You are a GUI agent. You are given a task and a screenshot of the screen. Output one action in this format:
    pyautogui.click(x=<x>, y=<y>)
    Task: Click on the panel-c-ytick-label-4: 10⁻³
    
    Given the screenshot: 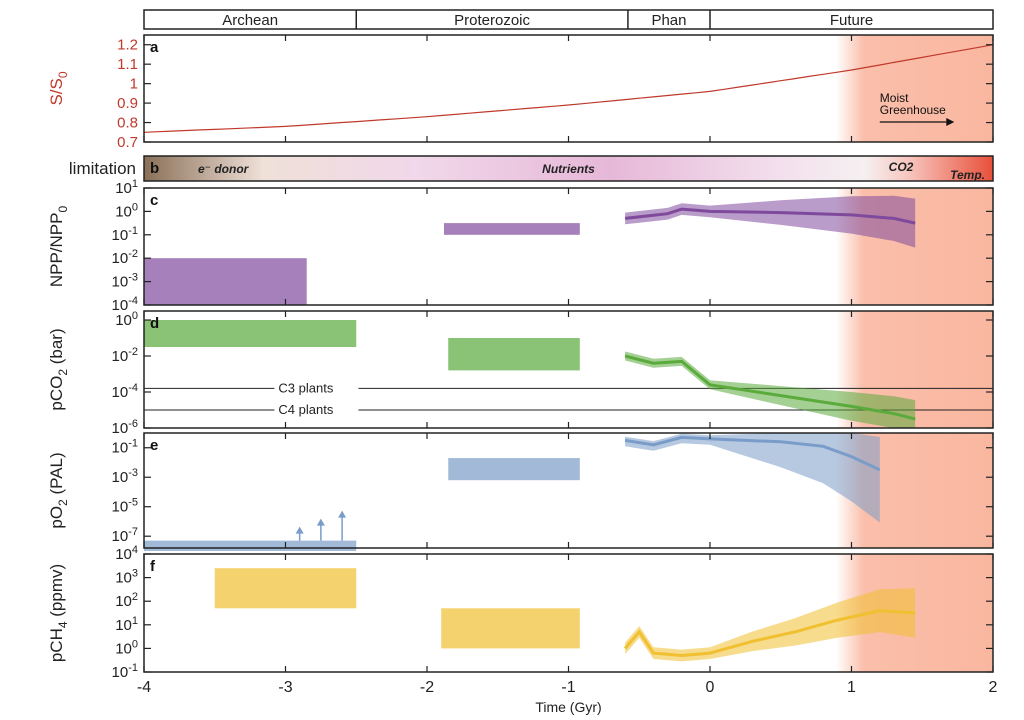 What is the action you would take?
    pyautogui.click(x=125, y=281)
    